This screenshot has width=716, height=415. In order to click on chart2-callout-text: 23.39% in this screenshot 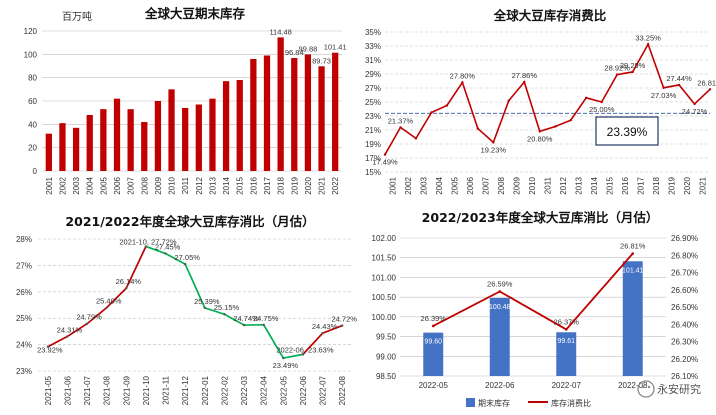, I will do `click(627, 132)`.